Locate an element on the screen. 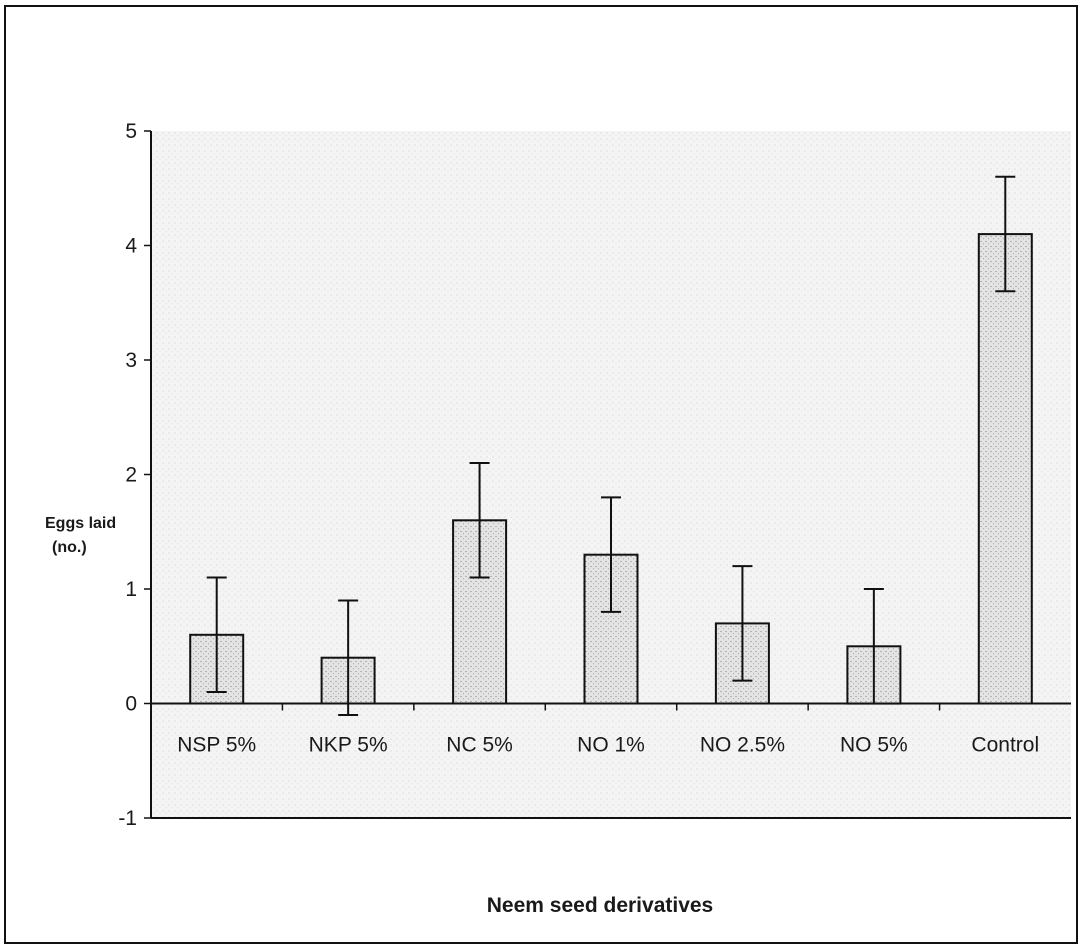  y-tick-label: 0 is located at coordinates (131, 704).